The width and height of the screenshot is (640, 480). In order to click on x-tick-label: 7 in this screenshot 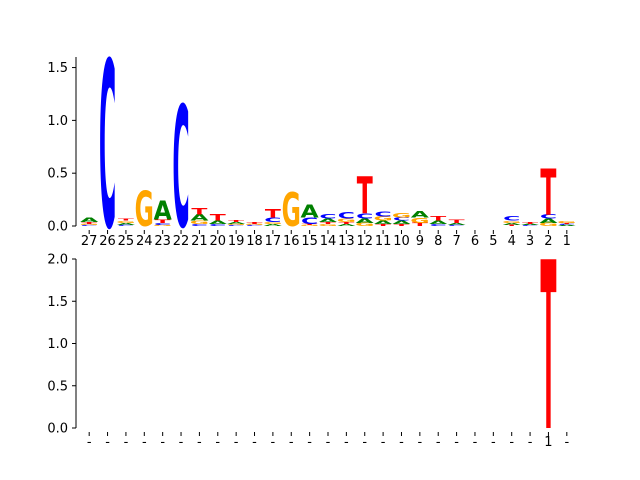, I will do `click(456, 241)`.